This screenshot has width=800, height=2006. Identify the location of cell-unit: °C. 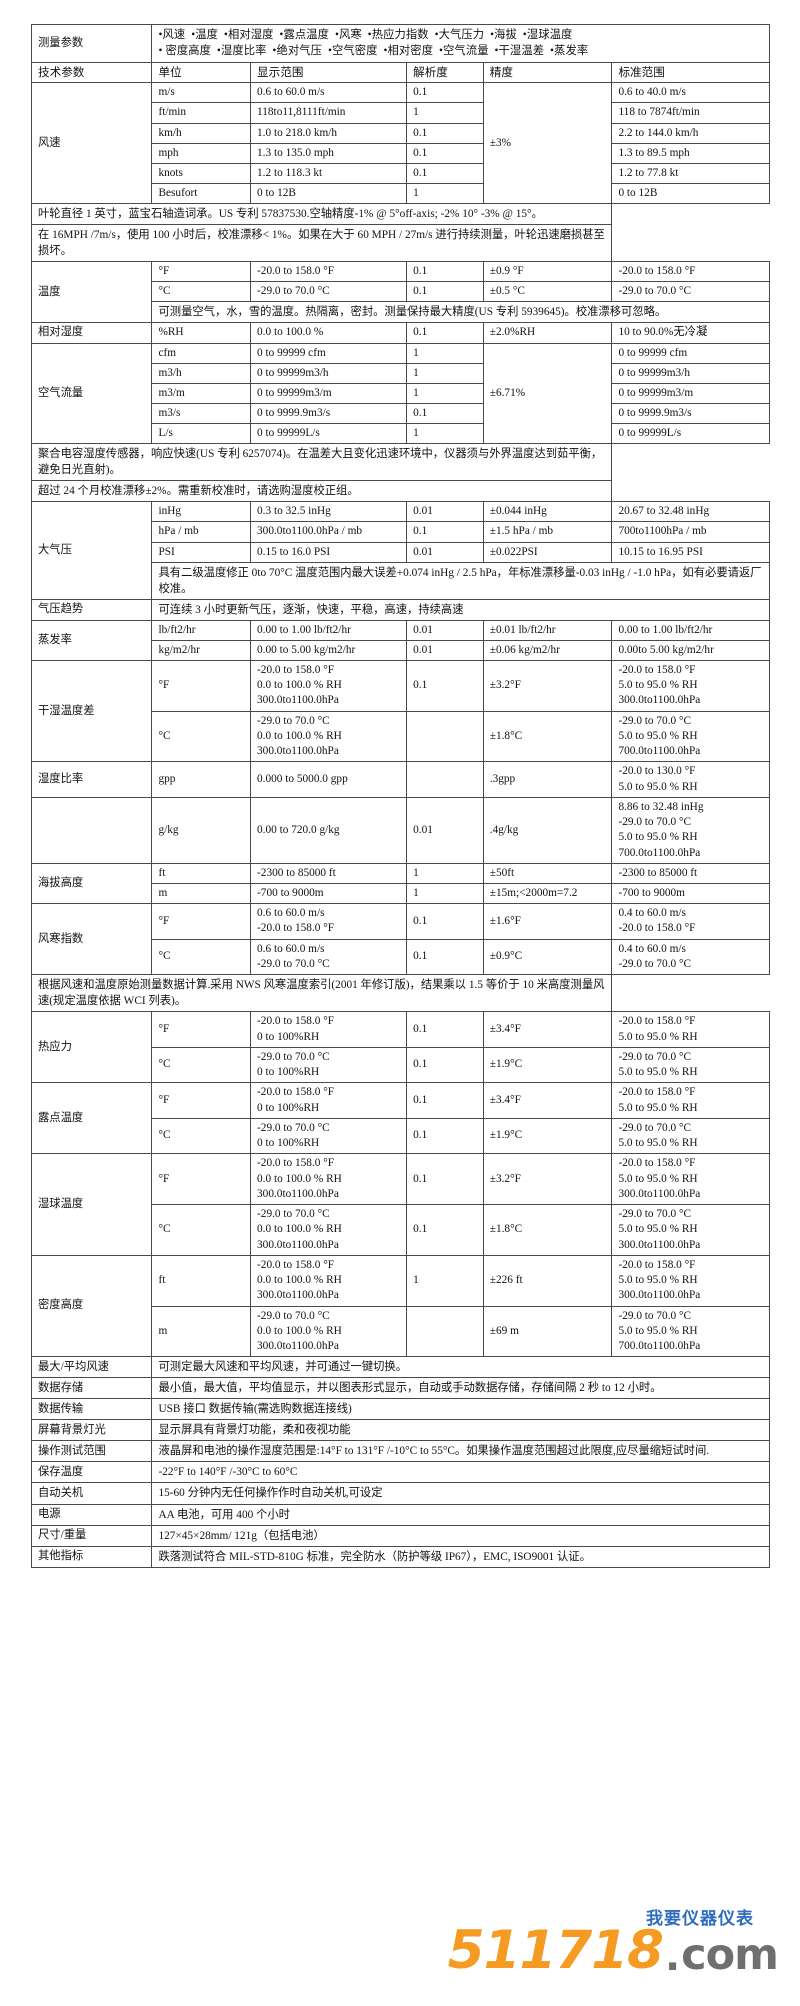
(201, 1065).